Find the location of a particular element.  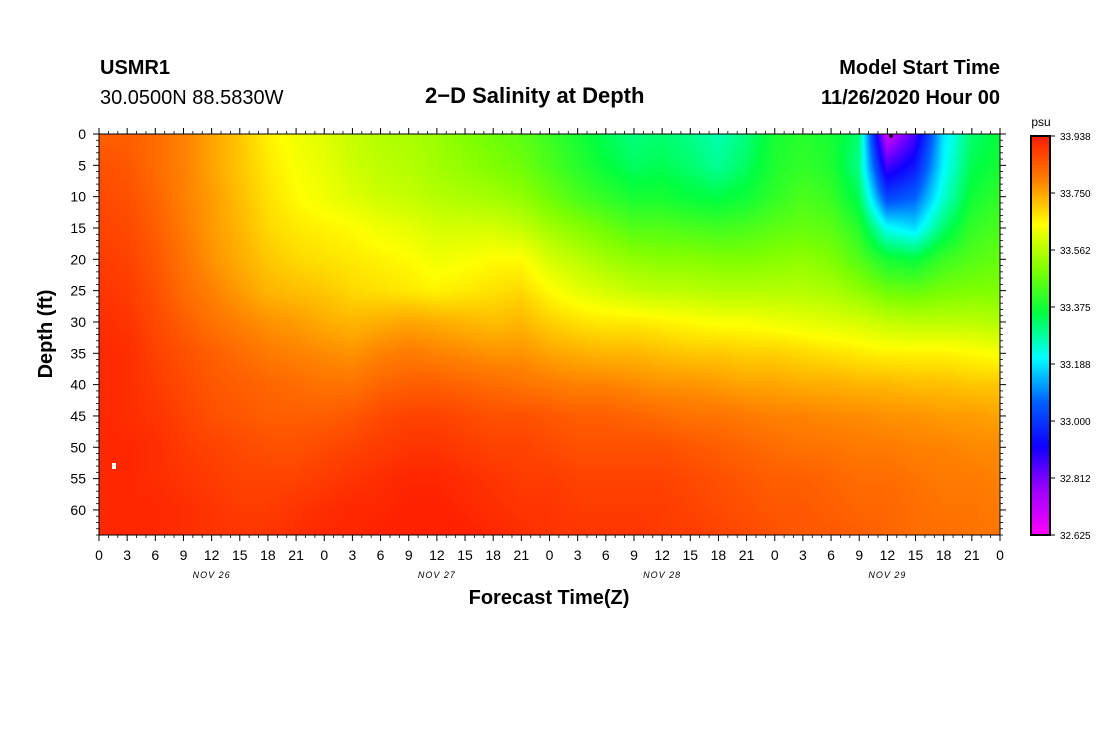

day-labels: NOV 26 NOV 27 NOV 28 NOV 29 is located at coordinates (549, 575).